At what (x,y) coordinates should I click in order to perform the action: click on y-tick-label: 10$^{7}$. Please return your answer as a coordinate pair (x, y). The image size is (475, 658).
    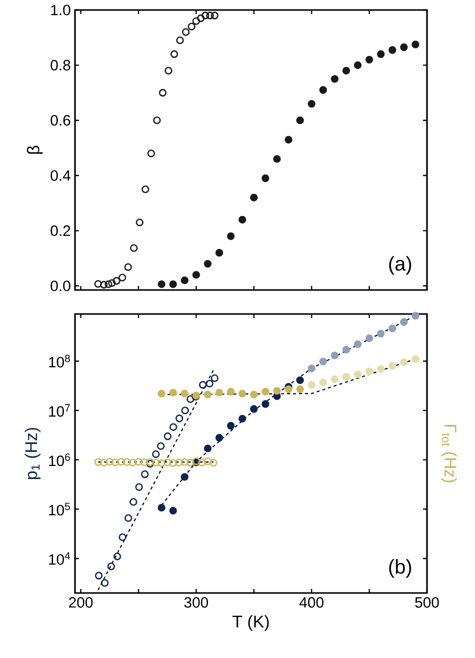
    Looking at the image, I should click on (59, 410).